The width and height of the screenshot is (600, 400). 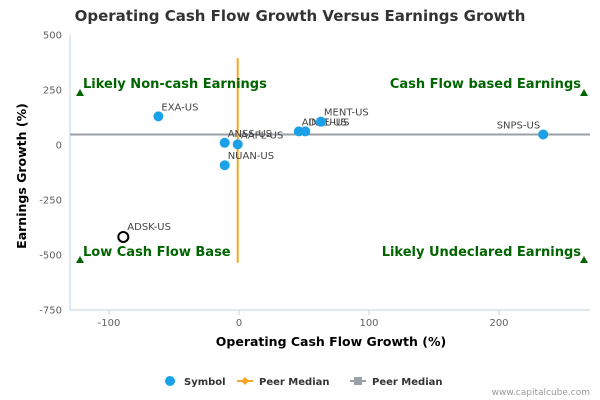 I want to click on x-tick-label: -100, so click(x=109, y=323).